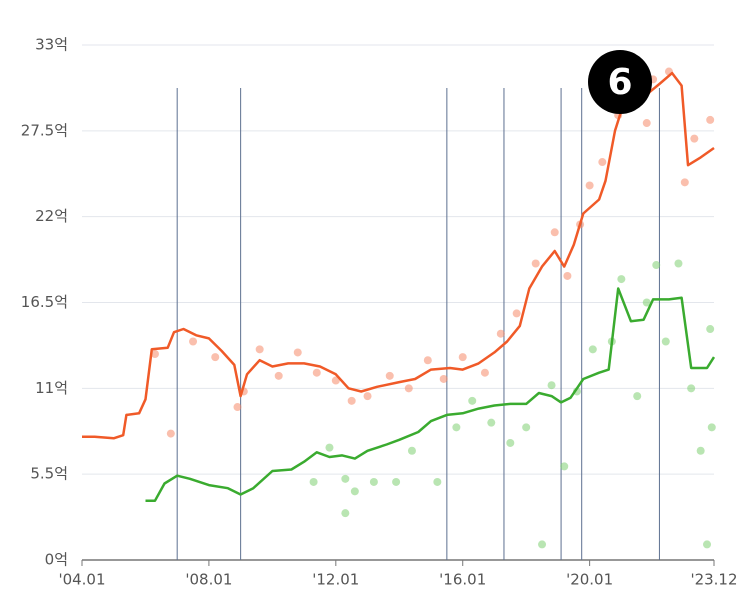  Describe the element at coordinates (56, 560) in the screenshot. I see `y-tick-label: 0억` at that location.